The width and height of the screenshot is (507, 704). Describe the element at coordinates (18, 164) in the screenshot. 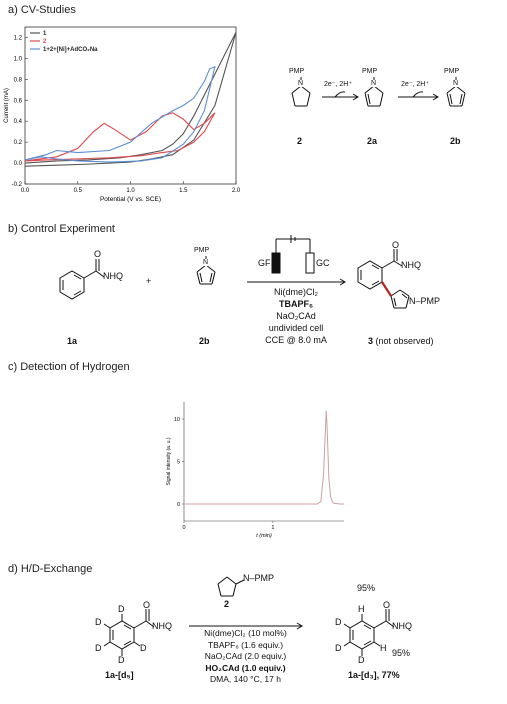

I see `cv-y-tick-label: 0.0` at that location.